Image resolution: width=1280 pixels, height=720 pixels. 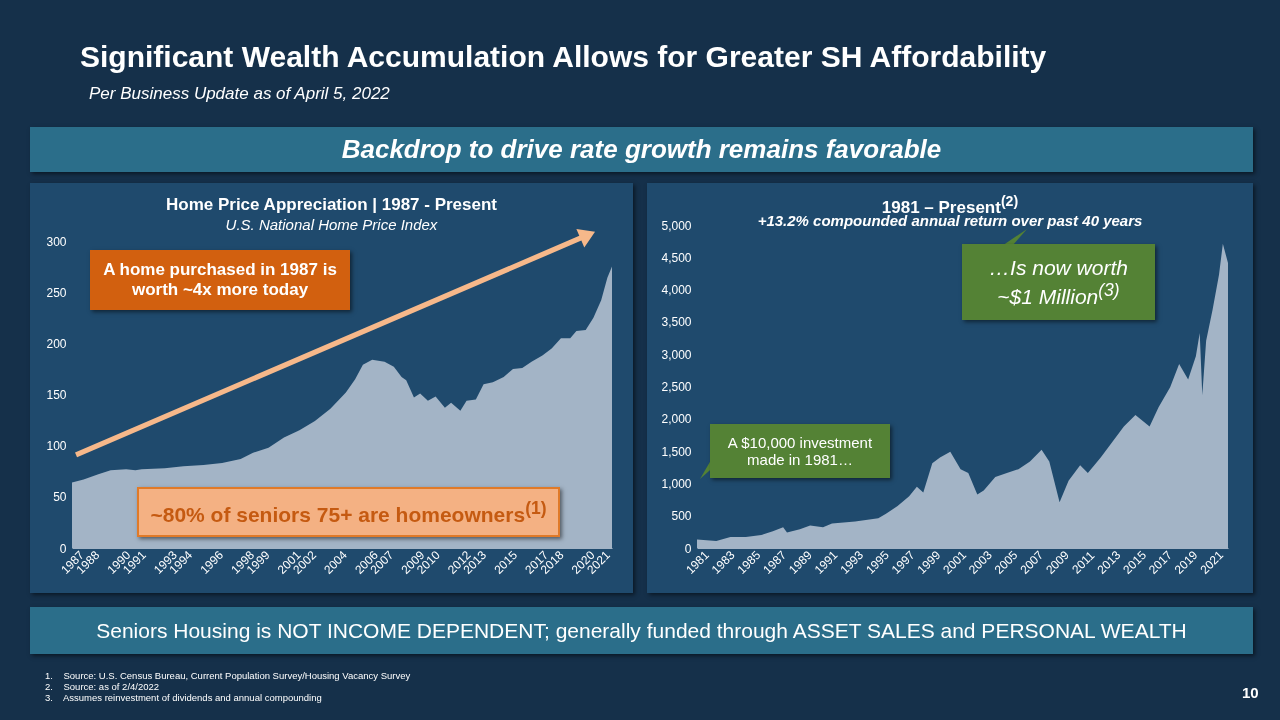 What do you see at coordinates (331, 224) in the screenshot?
I see `chart-subtitle: U.S. National Home Price Index` at bounding box center [331, 224].